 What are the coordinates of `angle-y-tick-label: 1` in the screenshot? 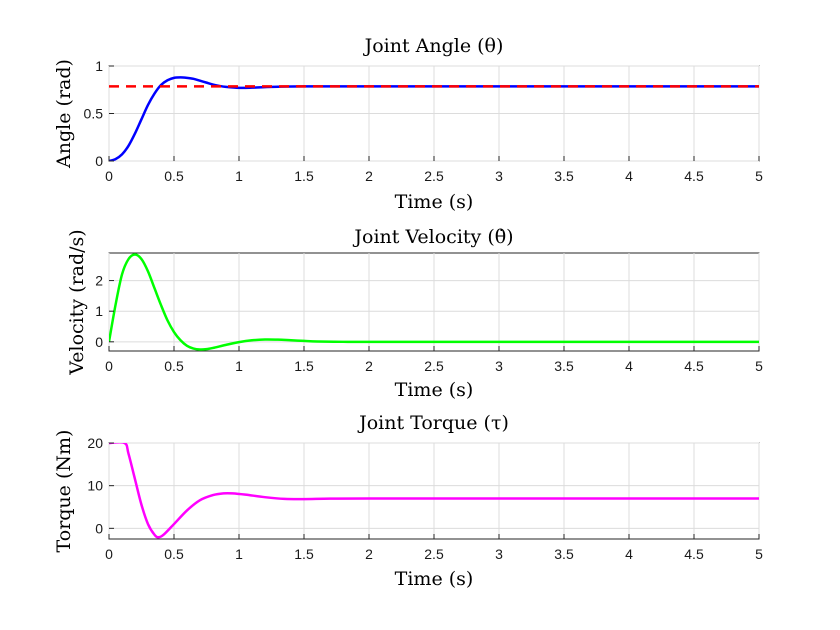 It's located at (99, 66).